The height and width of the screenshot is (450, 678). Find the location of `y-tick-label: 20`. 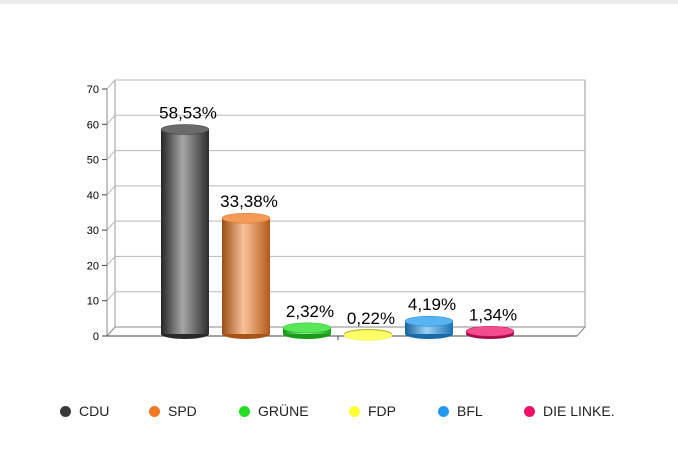

y-tick-label: 20 is located at coordinates (93, 266).